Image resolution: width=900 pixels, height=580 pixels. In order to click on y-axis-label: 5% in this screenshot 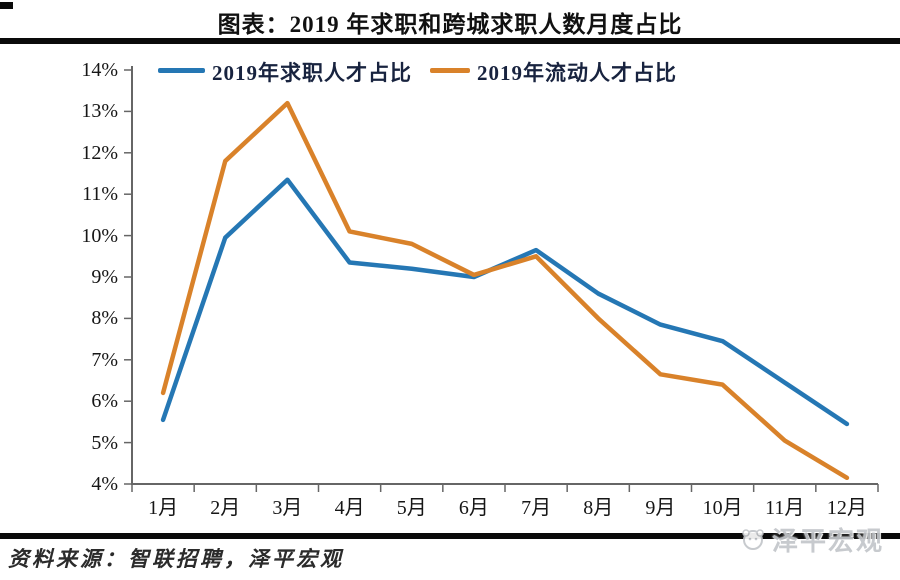, I will do `click(104, 442)`.